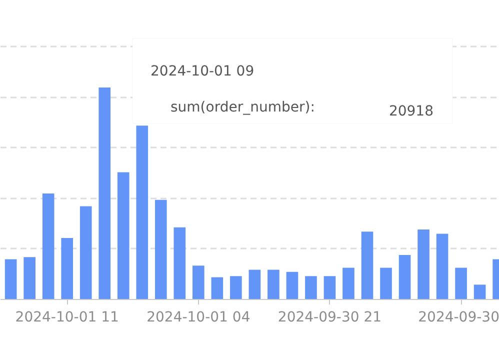  Describe the element at coordinates (411, 112) in the screenshot. I see `annotation: 20918` at that location.